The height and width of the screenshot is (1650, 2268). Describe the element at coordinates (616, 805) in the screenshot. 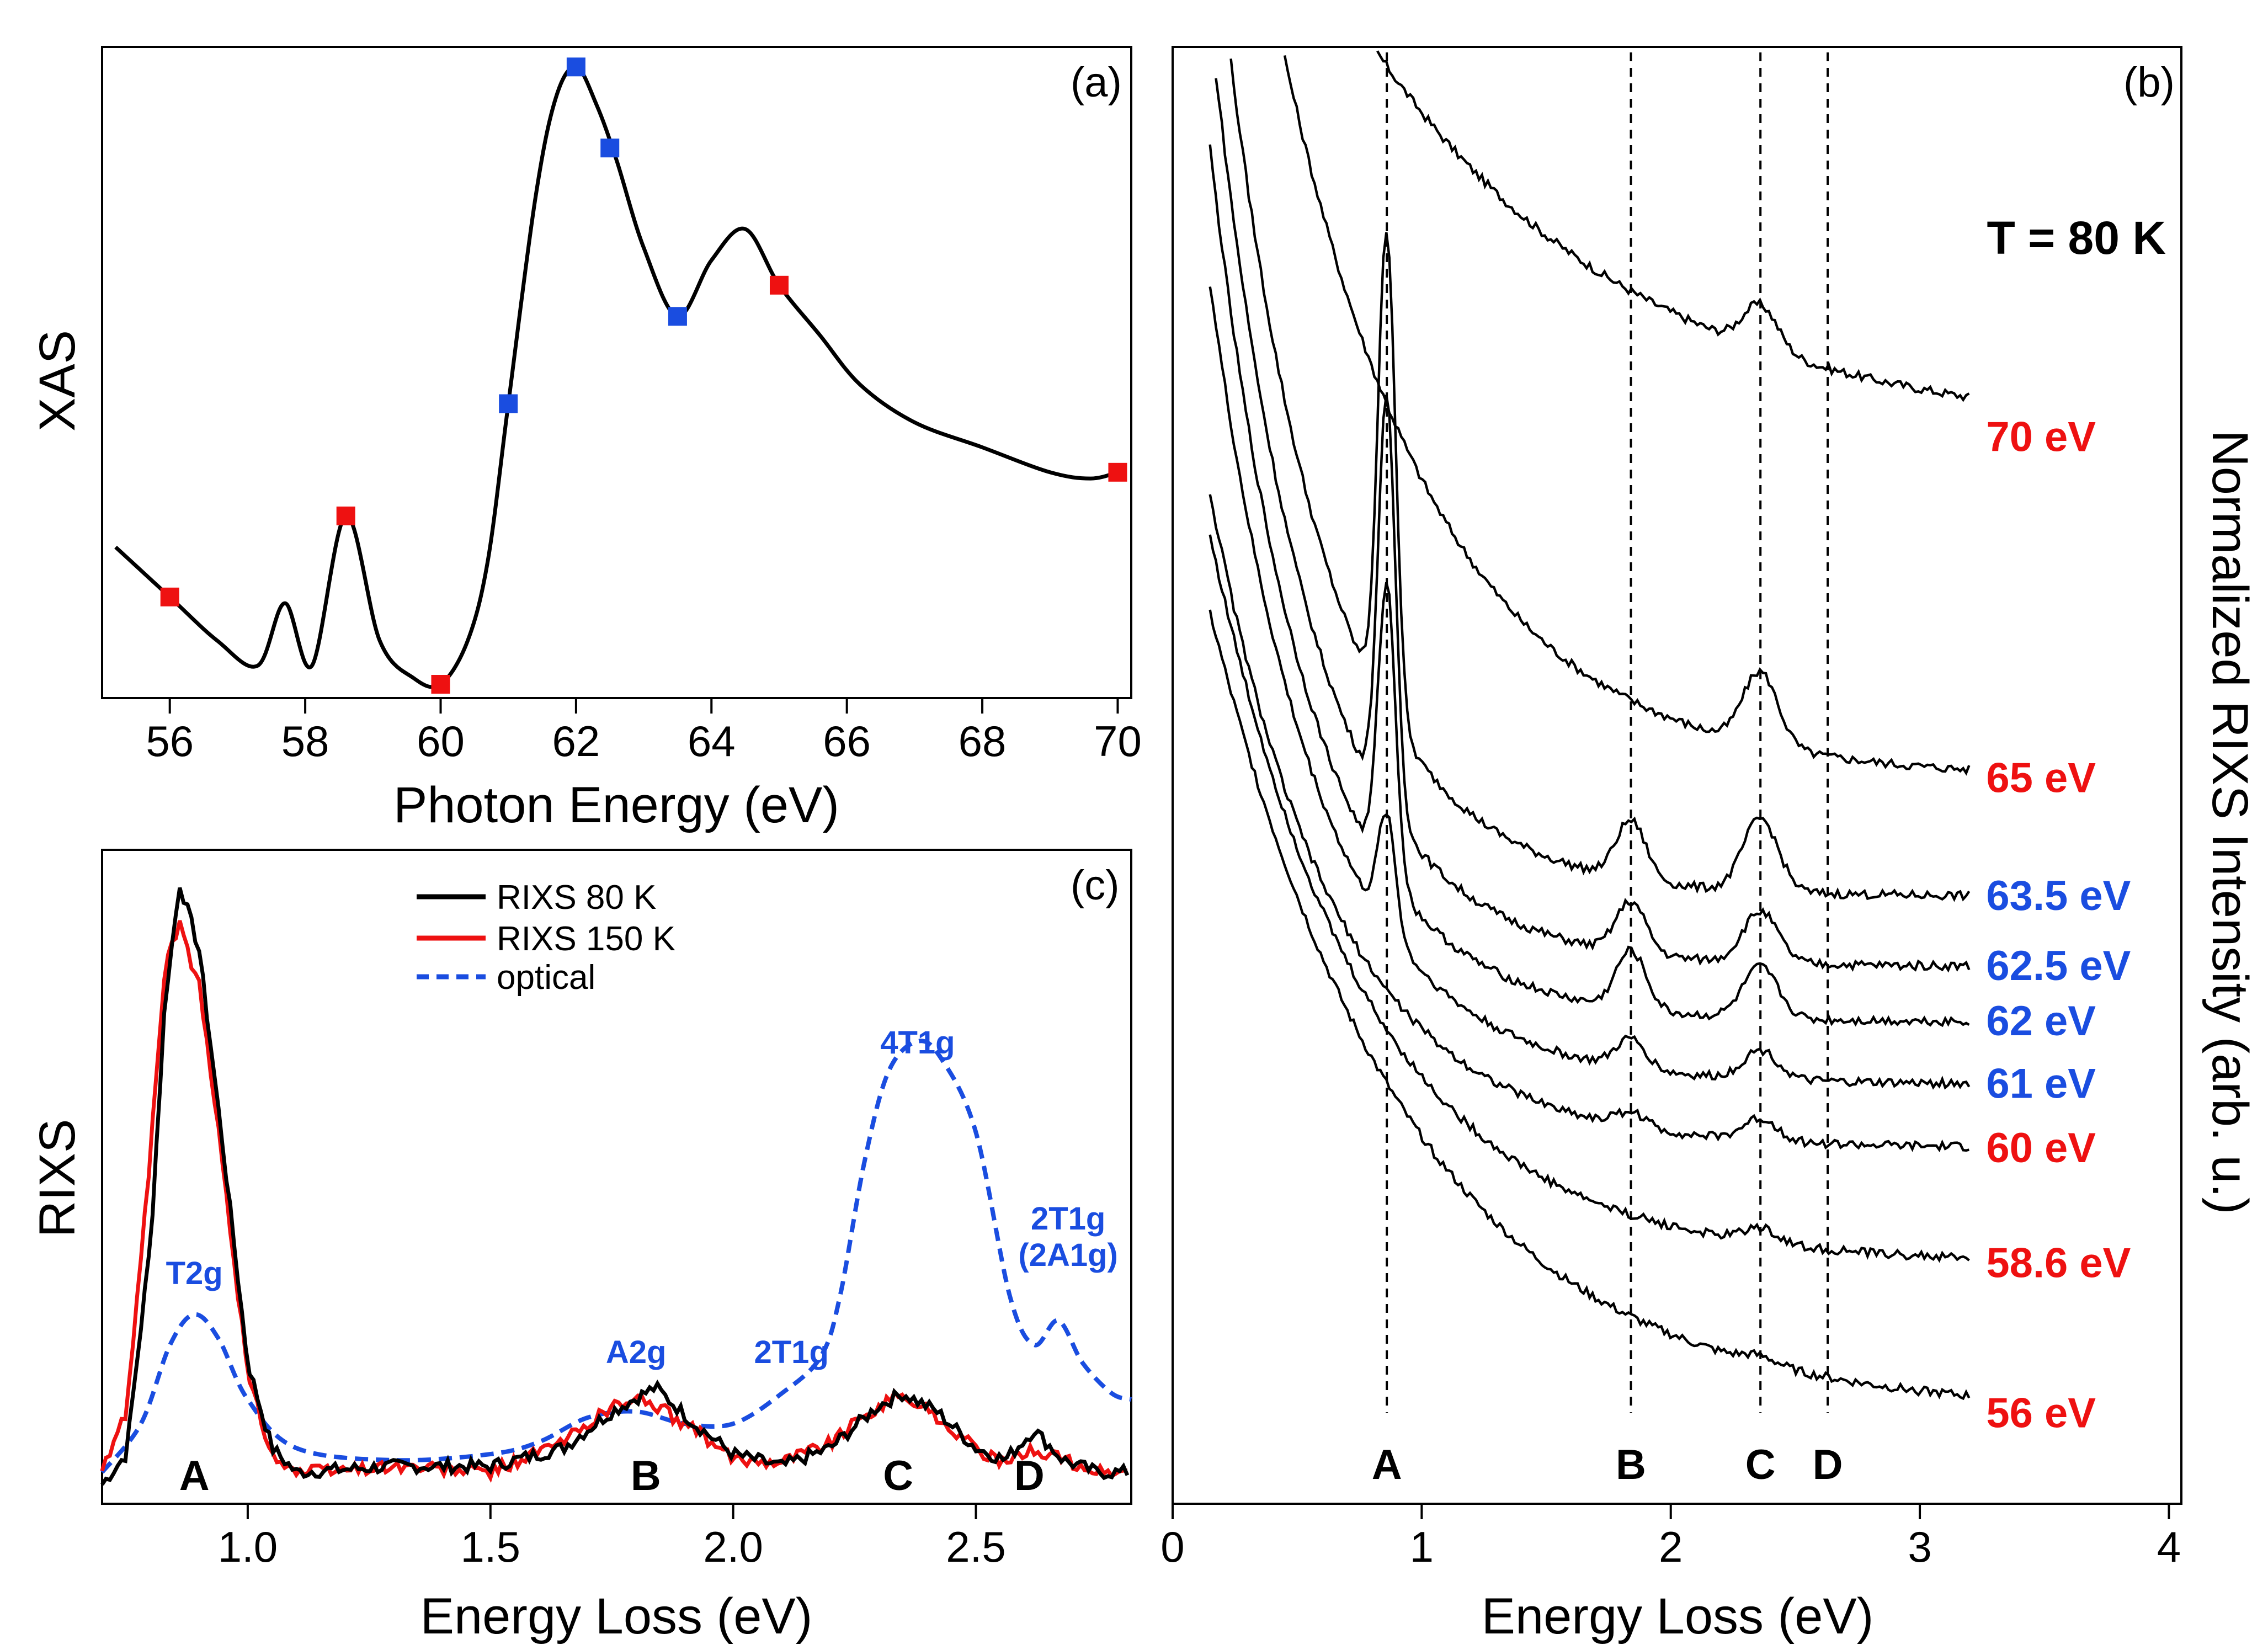

I see `panel-a-xlabel: Photon Energy (eV)` at that location.